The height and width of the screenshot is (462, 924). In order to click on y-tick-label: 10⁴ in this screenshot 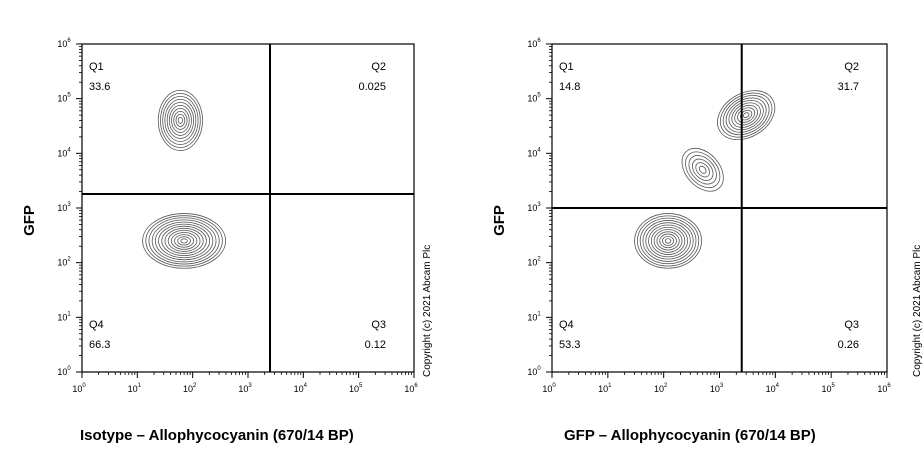, I will do `click(534, 152)`.